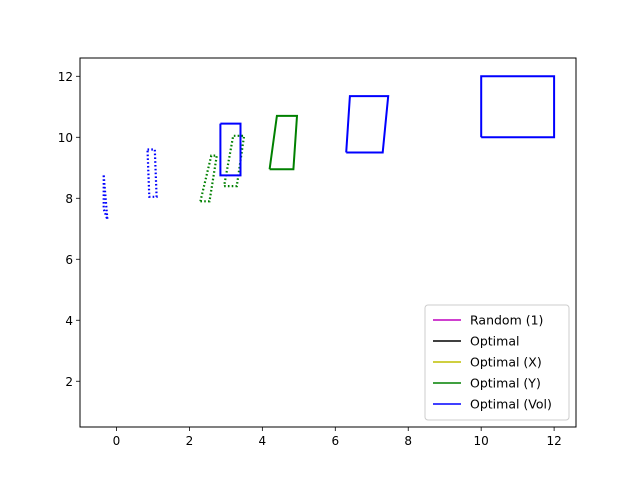 Image resolution: width=640 pixels, height=480 pixels. What do you see at coordinates (69, 229) in the screenshot?
I see `y-axis: 2 4 6 8 10 12` at bounding box center [69, 229].